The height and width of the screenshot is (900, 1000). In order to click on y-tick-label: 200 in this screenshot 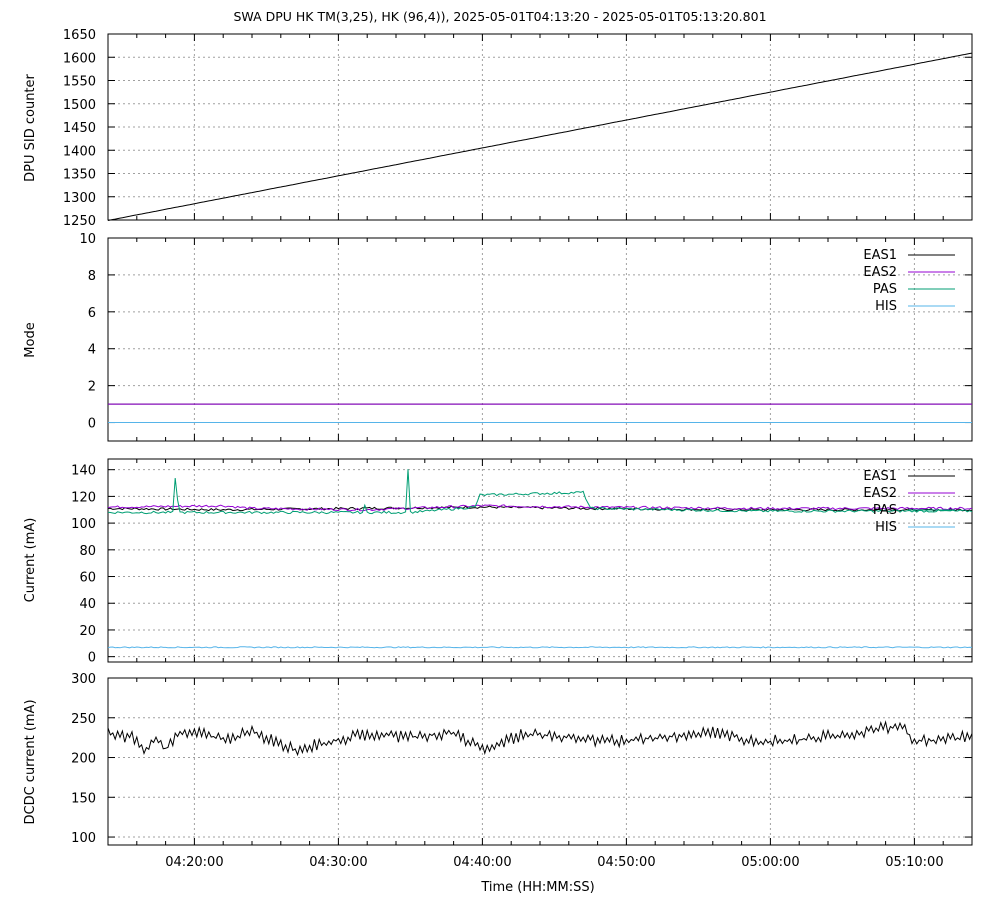, I will do `click(83, 759)`.